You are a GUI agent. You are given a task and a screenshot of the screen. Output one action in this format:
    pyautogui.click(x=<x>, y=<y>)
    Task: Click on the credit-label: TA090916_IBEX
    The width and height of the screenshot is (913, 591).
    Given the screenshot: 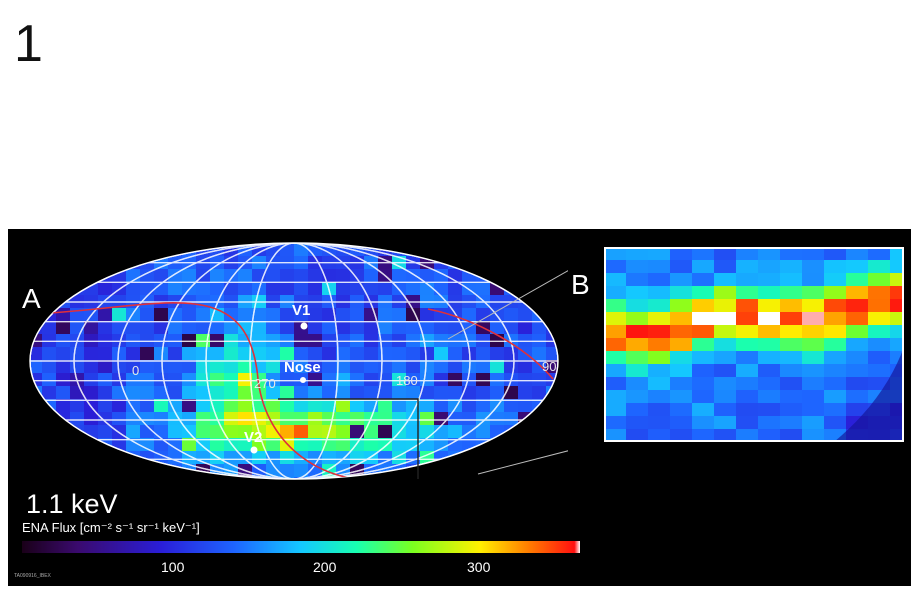 What is the action you would take?
    pyautogui.click(x=32, y=576)
    